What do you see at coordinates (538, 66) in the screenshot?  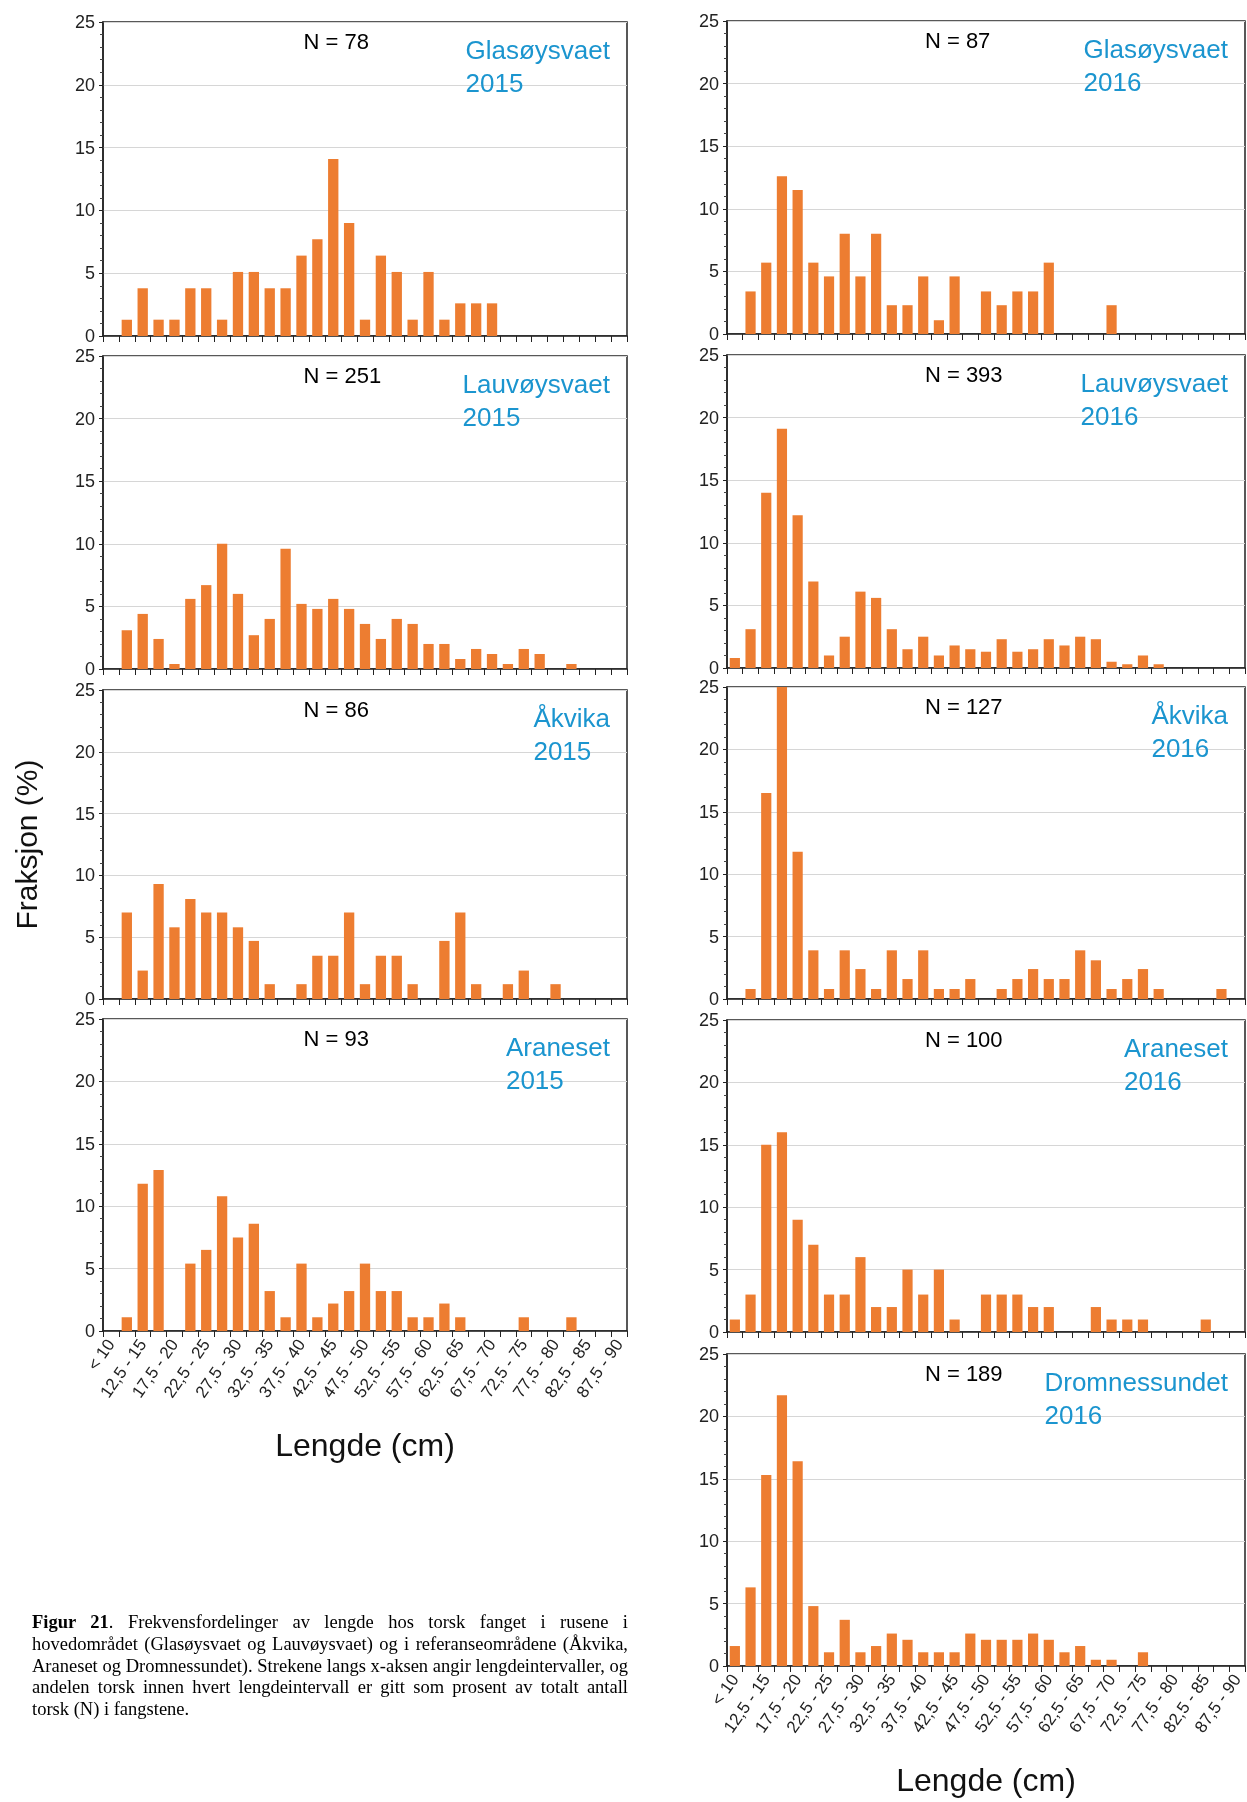 I see `text: Glasøysvaet 2015` at bounding box center [538, 66].